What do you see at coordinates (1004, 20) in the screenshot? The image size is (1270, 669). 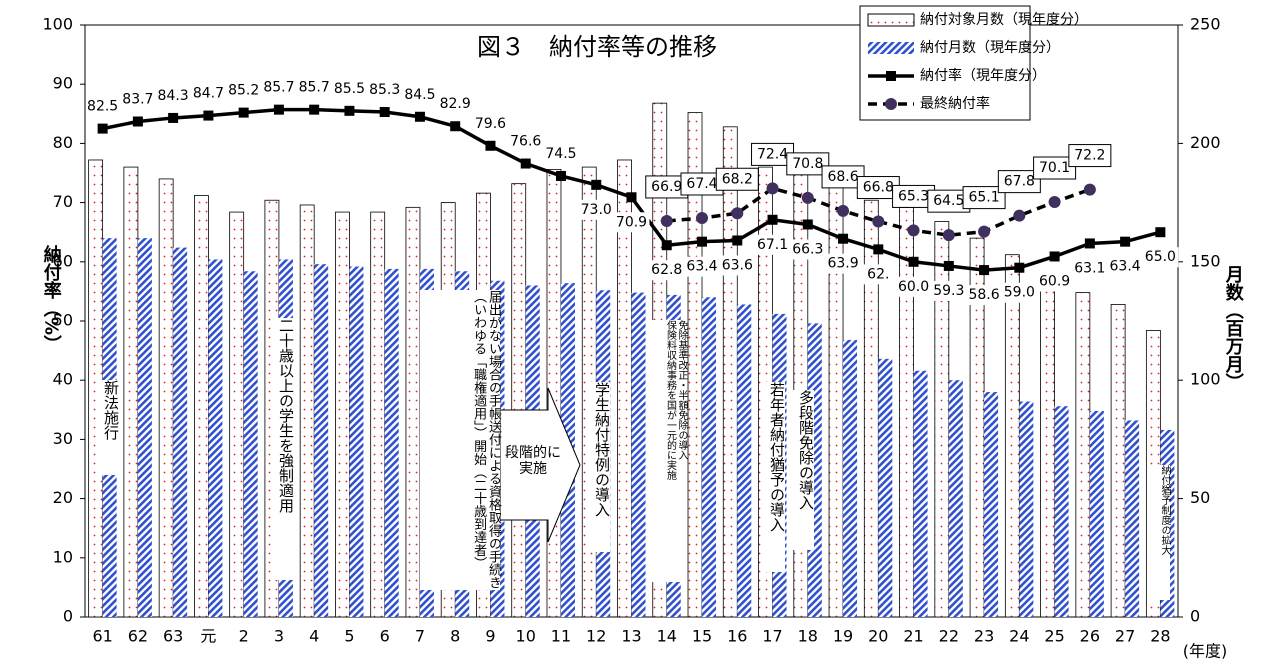 I see `legend-label: 納付対象月数（現年度分）` at bounding box center [1004, 20].